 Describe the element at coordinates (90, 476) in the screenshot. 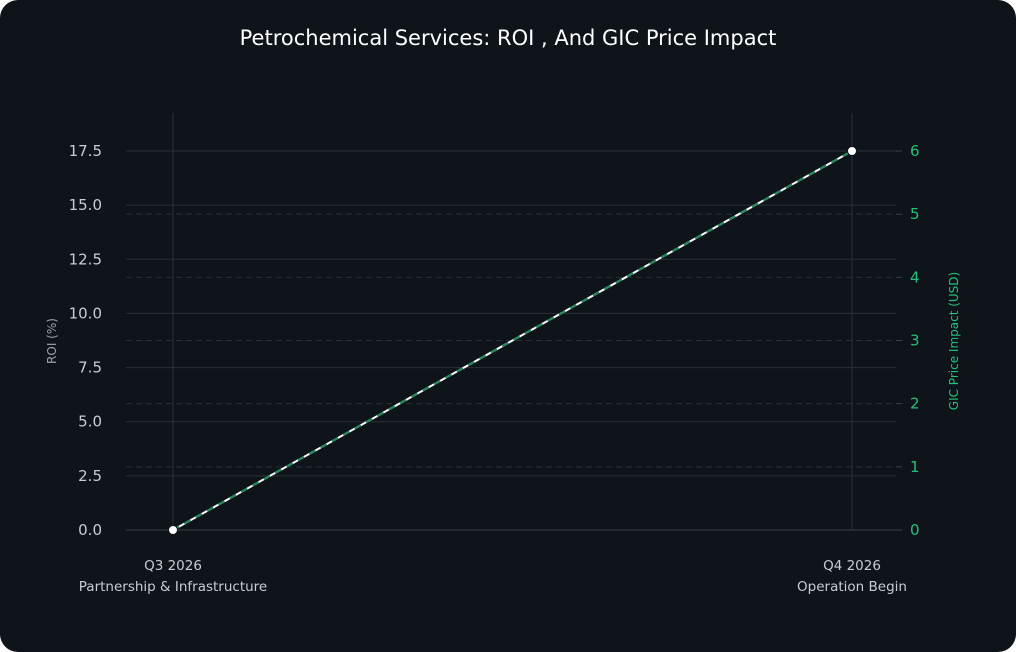

I see `y-tick-label-left: 2.5` at that location.